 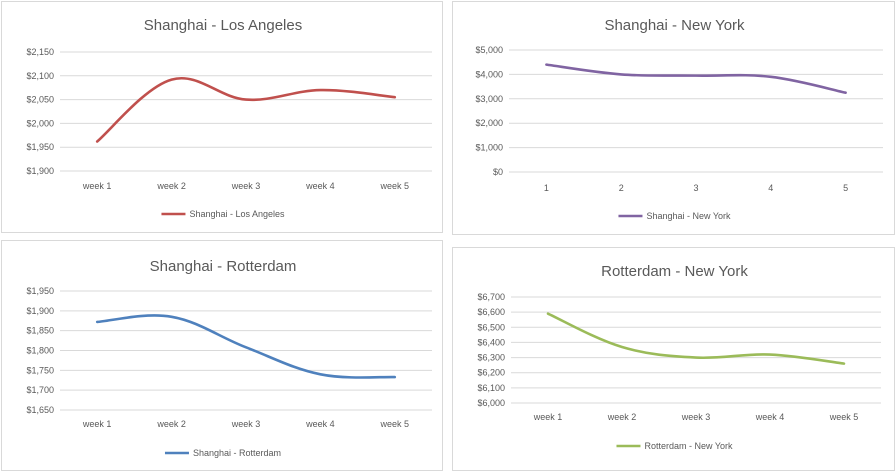 What do you see at coordinates (40, 390) in the screenshot?
I see `y-tick-label: $1,700` at bounding box center [40, 390].